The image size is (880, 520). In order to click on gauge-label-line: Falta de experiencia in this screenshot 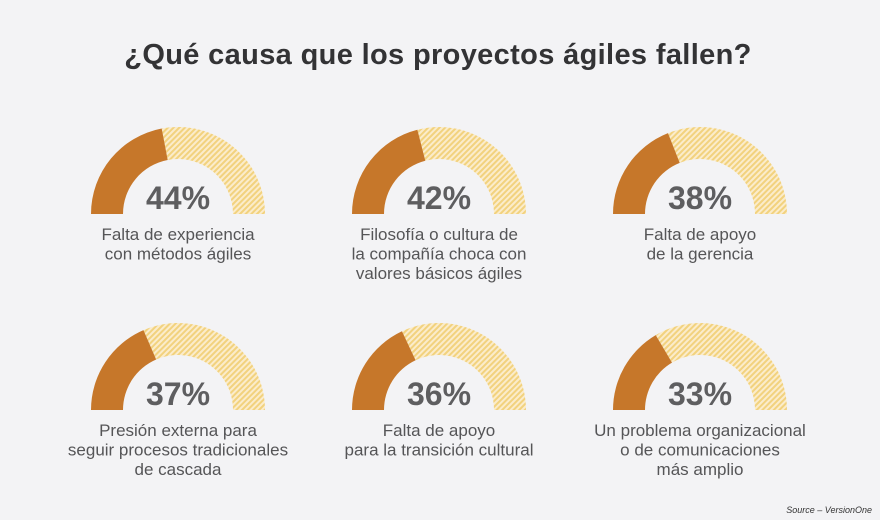, I will do `click(178, 234)`.